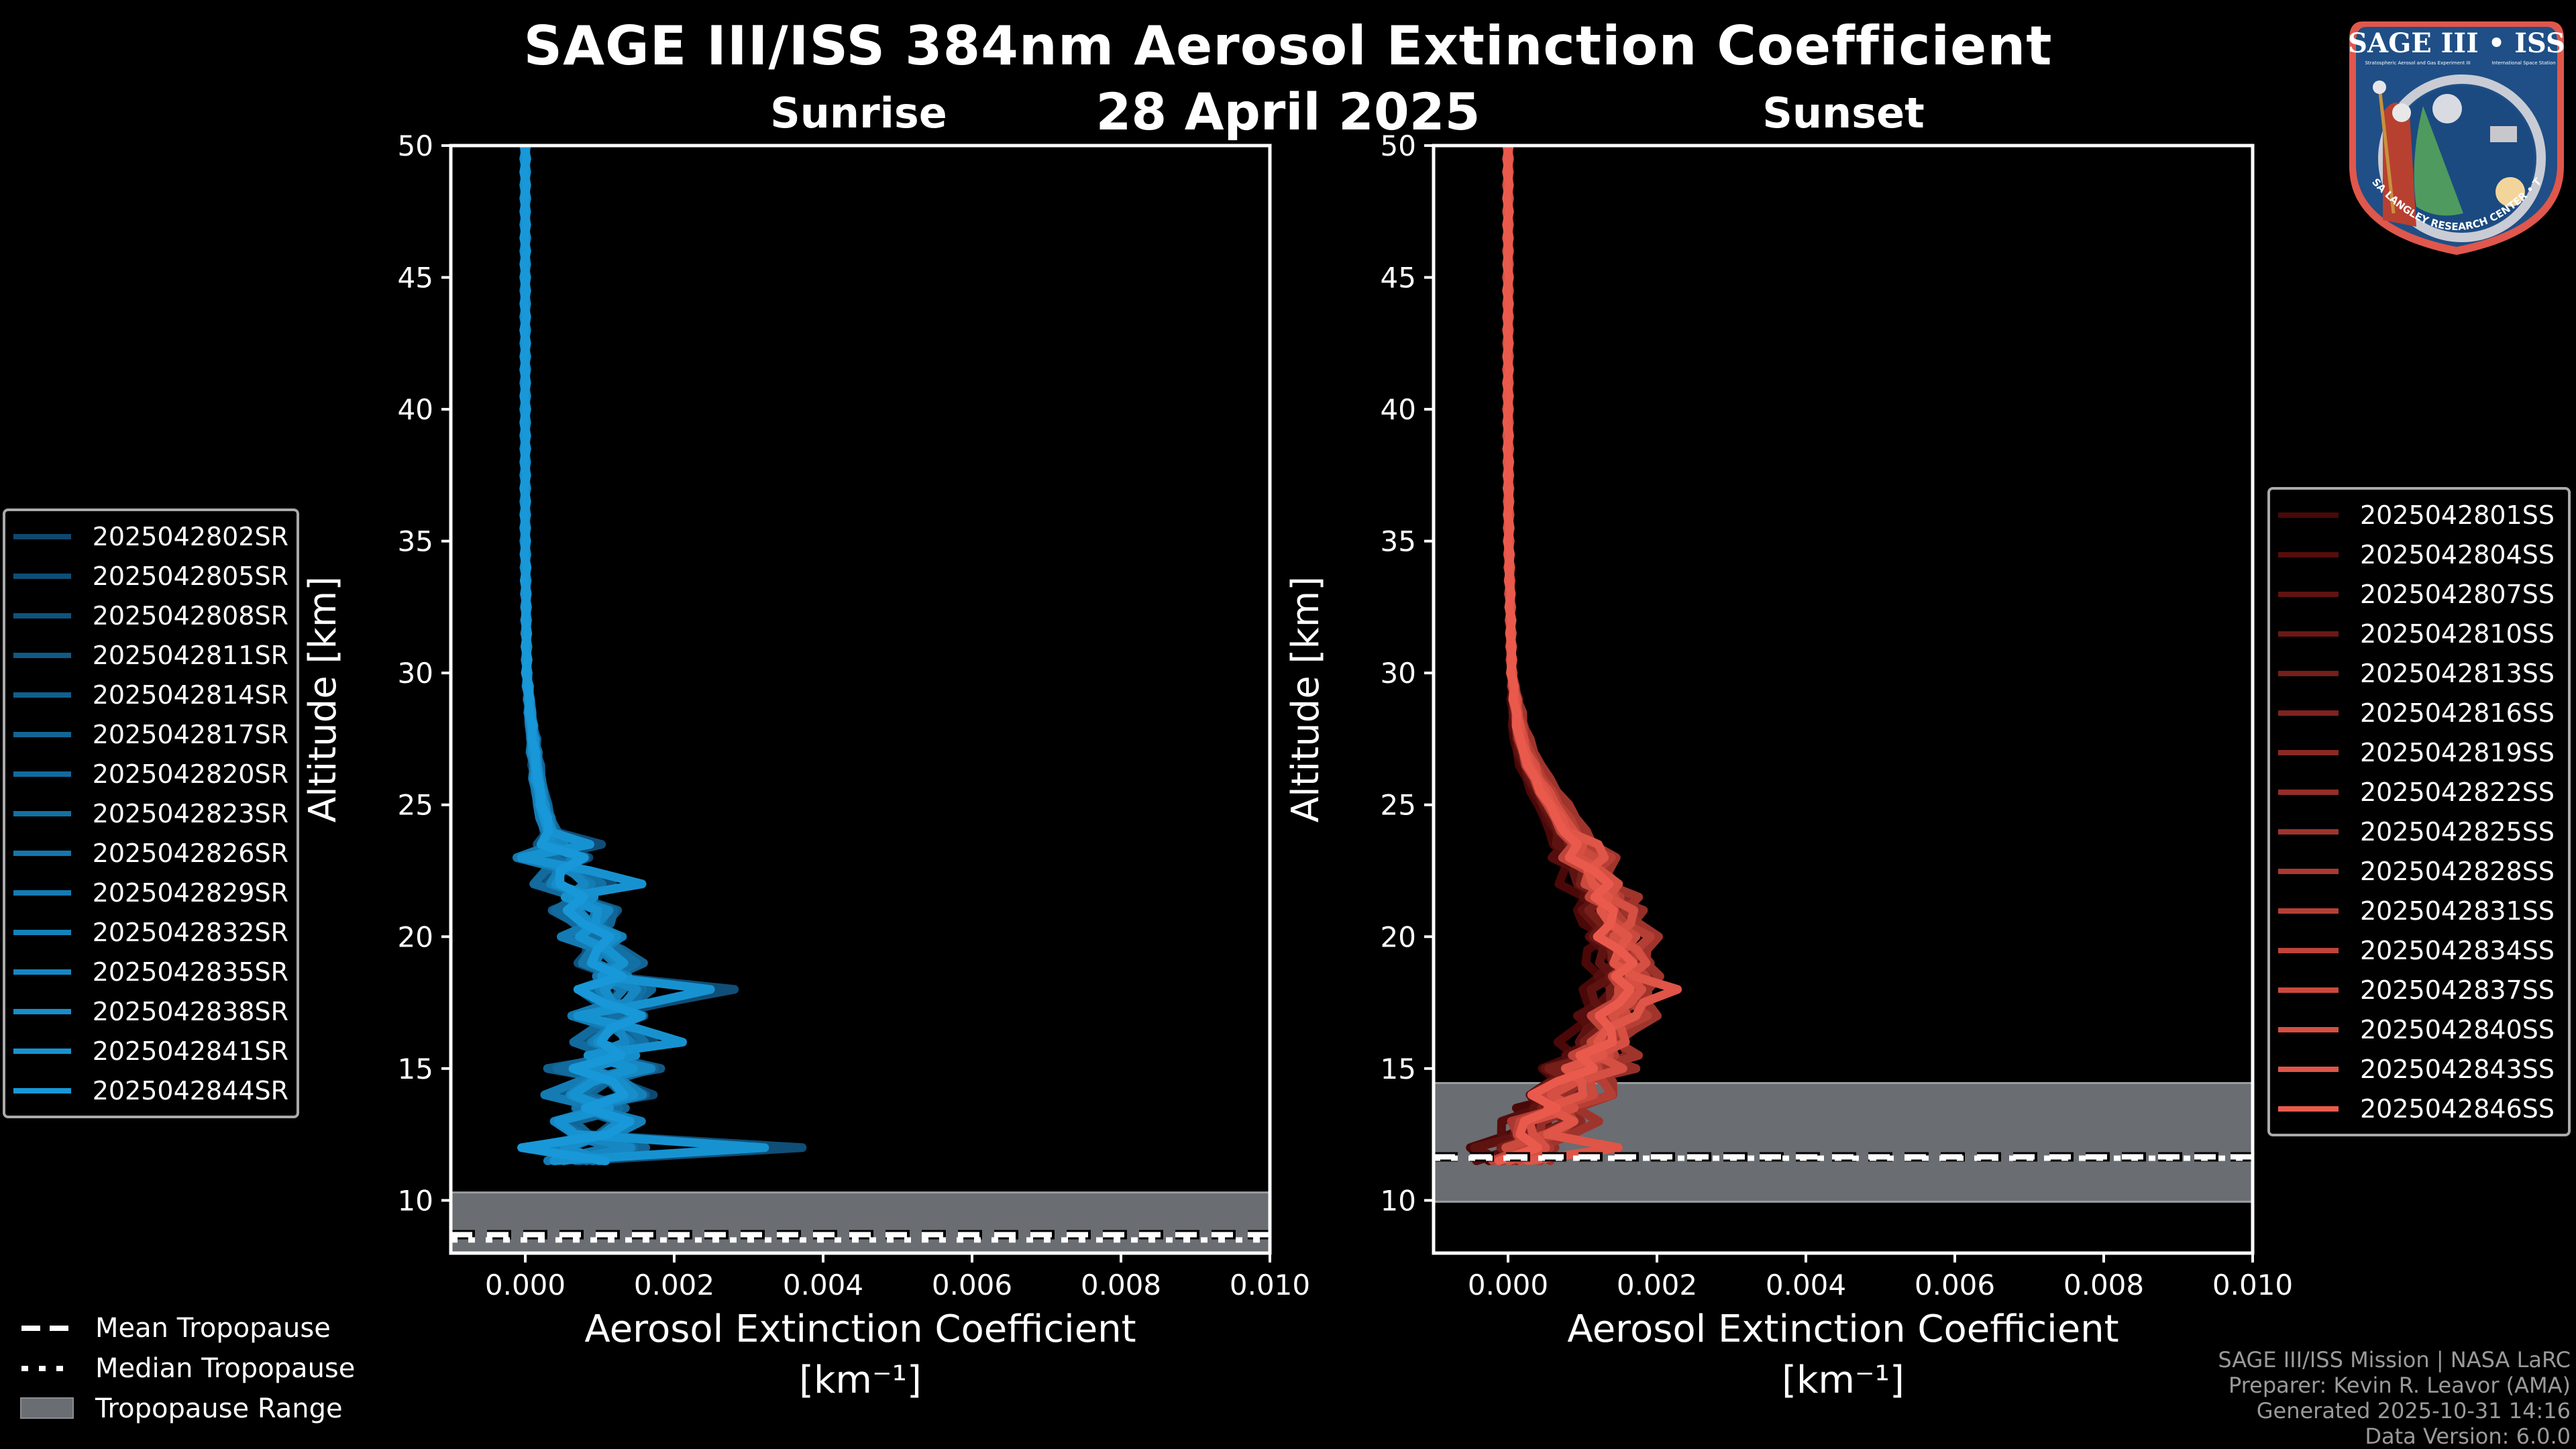 The width and height of the screenshot is (2576, 1449). I want to click on legend-mean-tropopause: Mean Tropopause, so click(187, 1328).